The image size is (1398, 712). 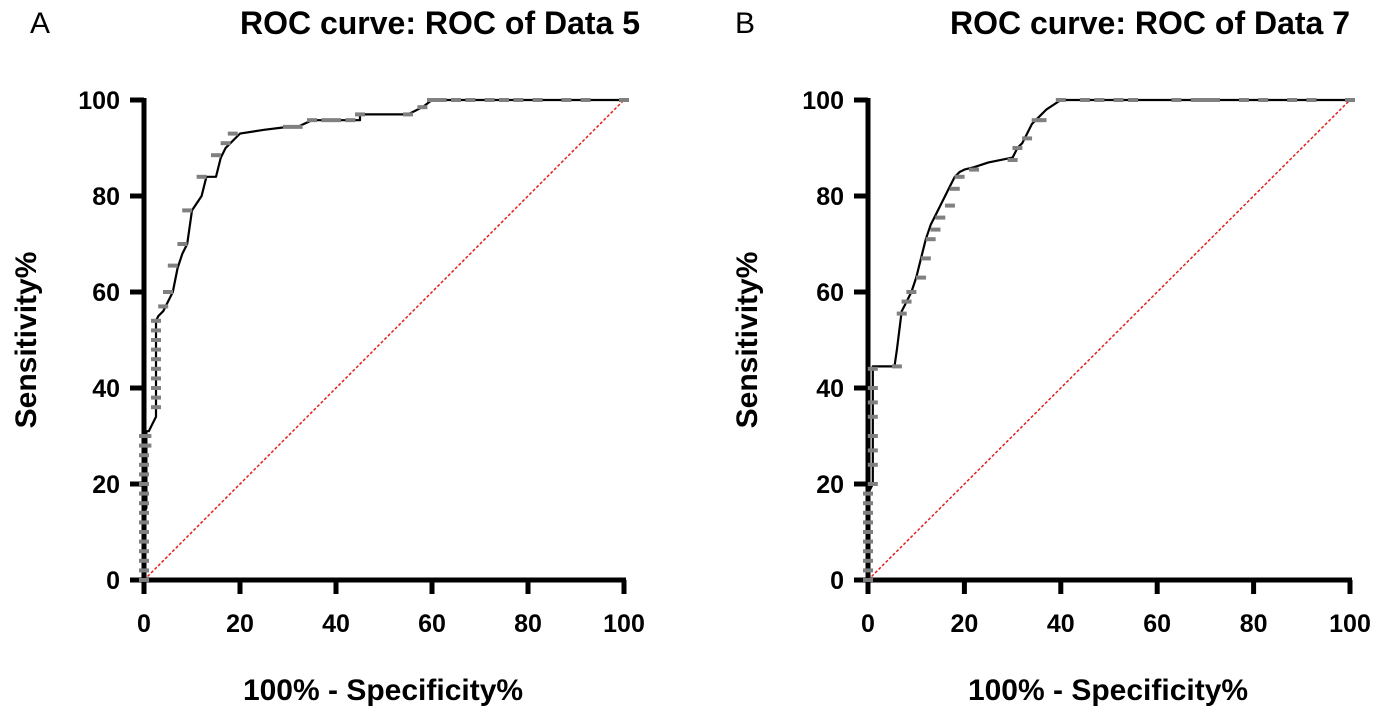 I want to click on panel-a-y-tick-label: 0, so click(x=113, y=581).